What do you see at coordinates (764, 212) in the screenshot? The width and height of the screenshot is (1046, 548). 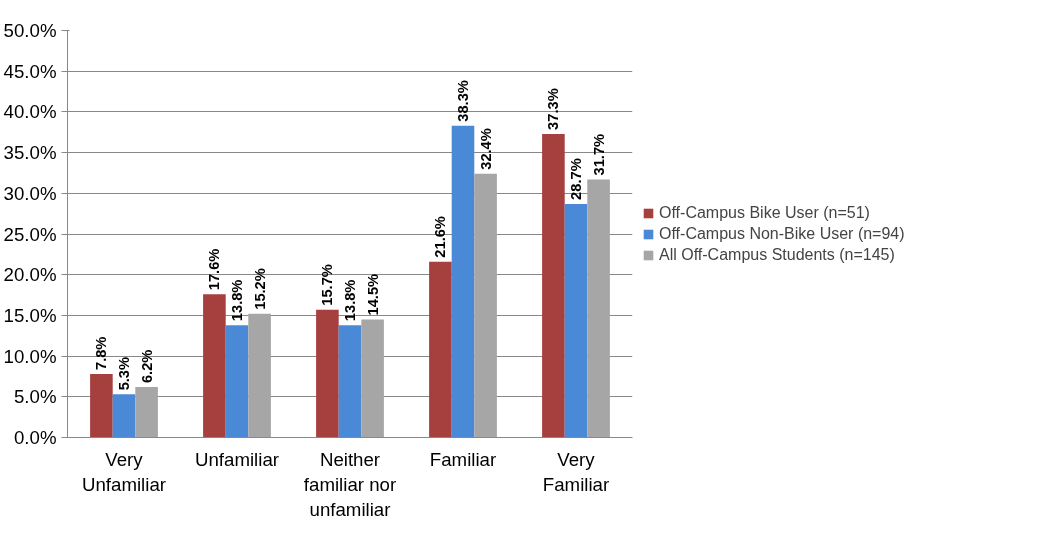 I see `legend-label: Off-Campus Bike User (n=51)` at bounding box center [764, 212].